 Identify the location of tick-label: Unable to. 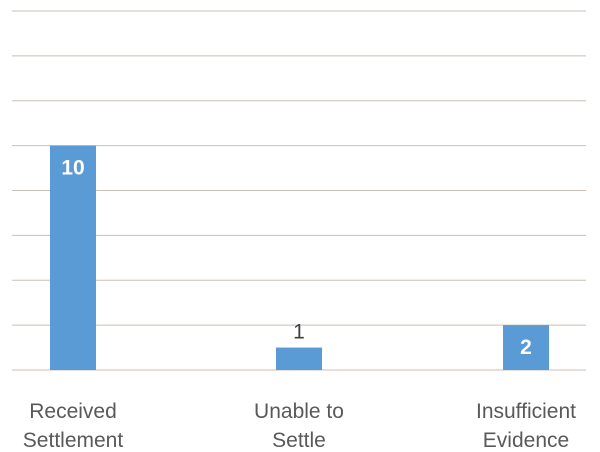
(299, 411).